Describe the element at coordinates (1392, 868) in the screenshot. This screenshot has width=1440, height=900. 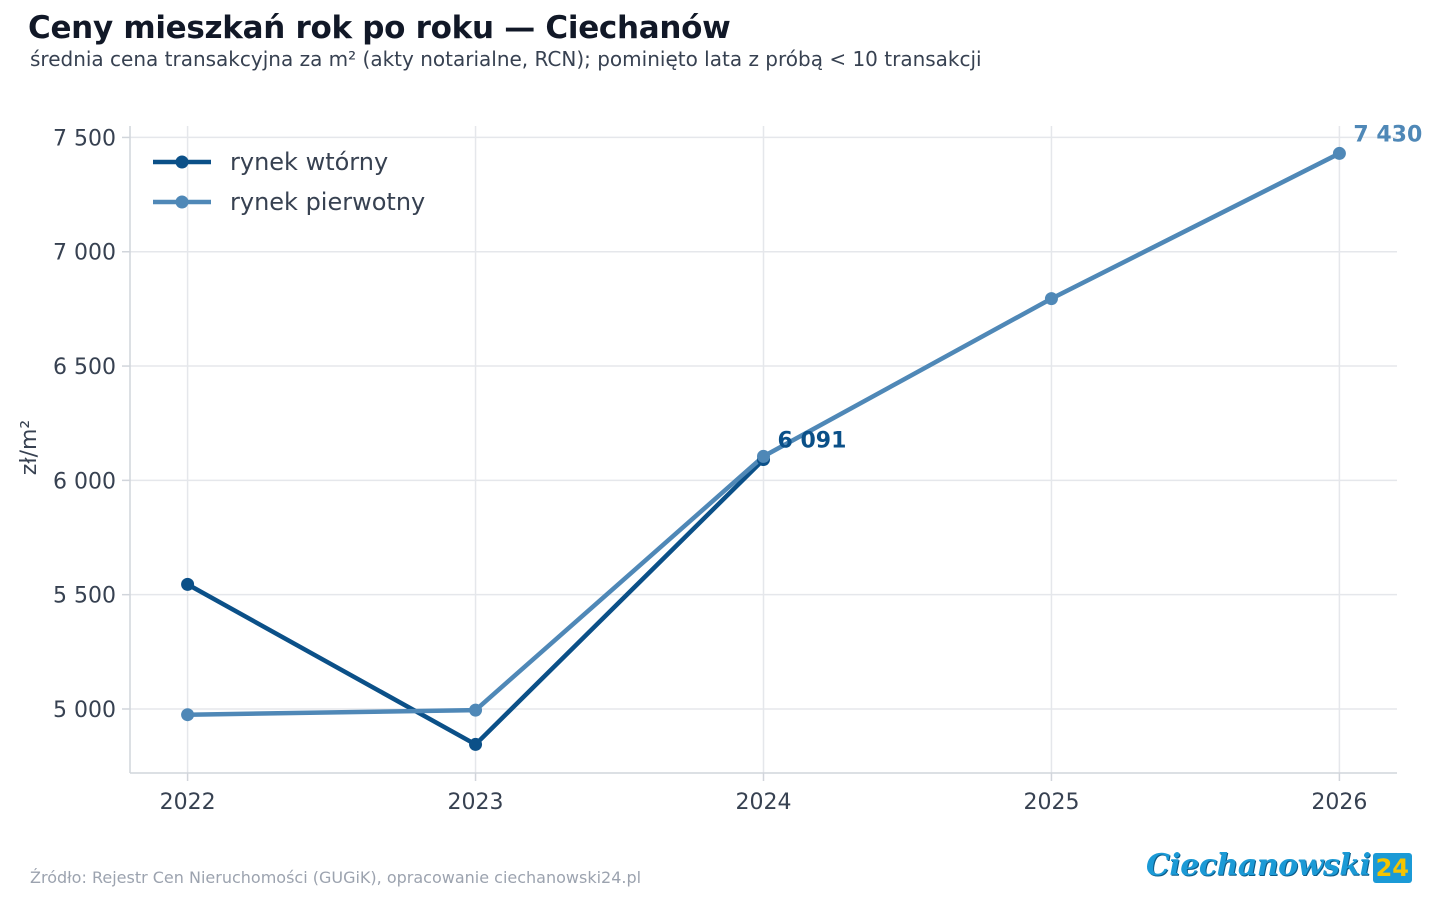
I see `logo-number: 24` at that location.